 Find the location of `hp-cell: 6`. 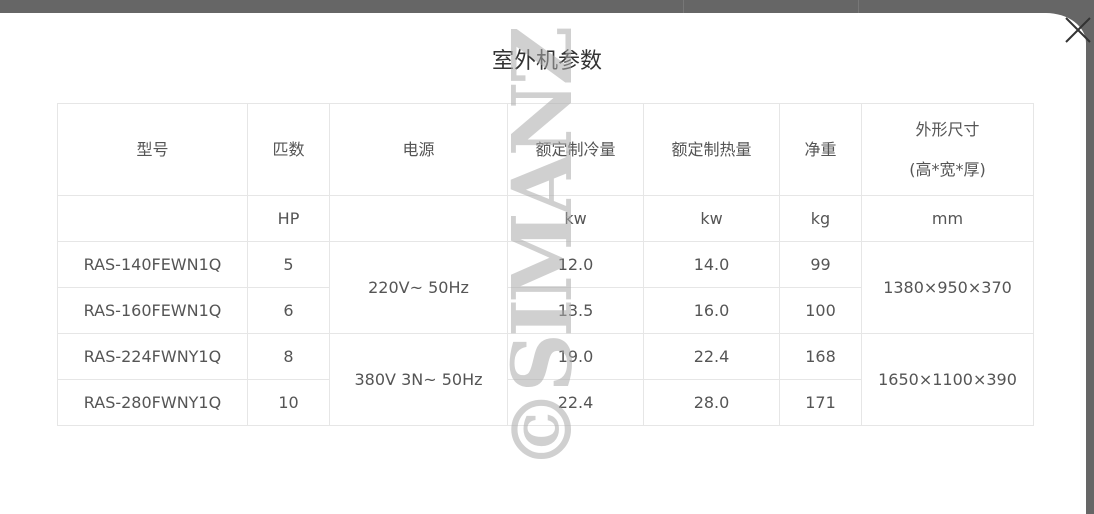

hp-cell: 6 is located at coordinates (288, 310).